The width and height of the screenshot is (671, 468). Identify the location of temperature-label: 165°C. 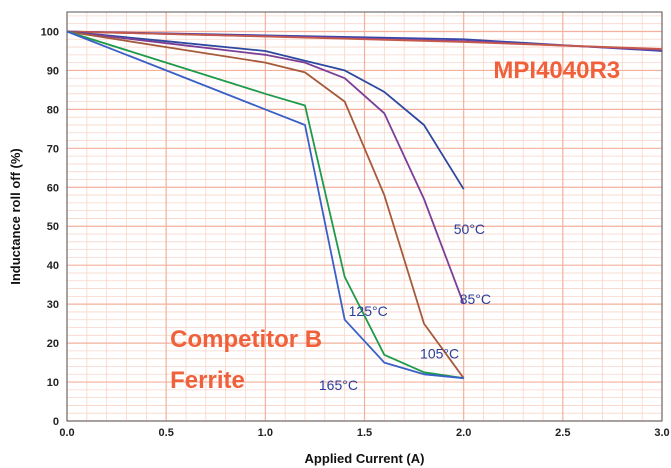
(338, 385).